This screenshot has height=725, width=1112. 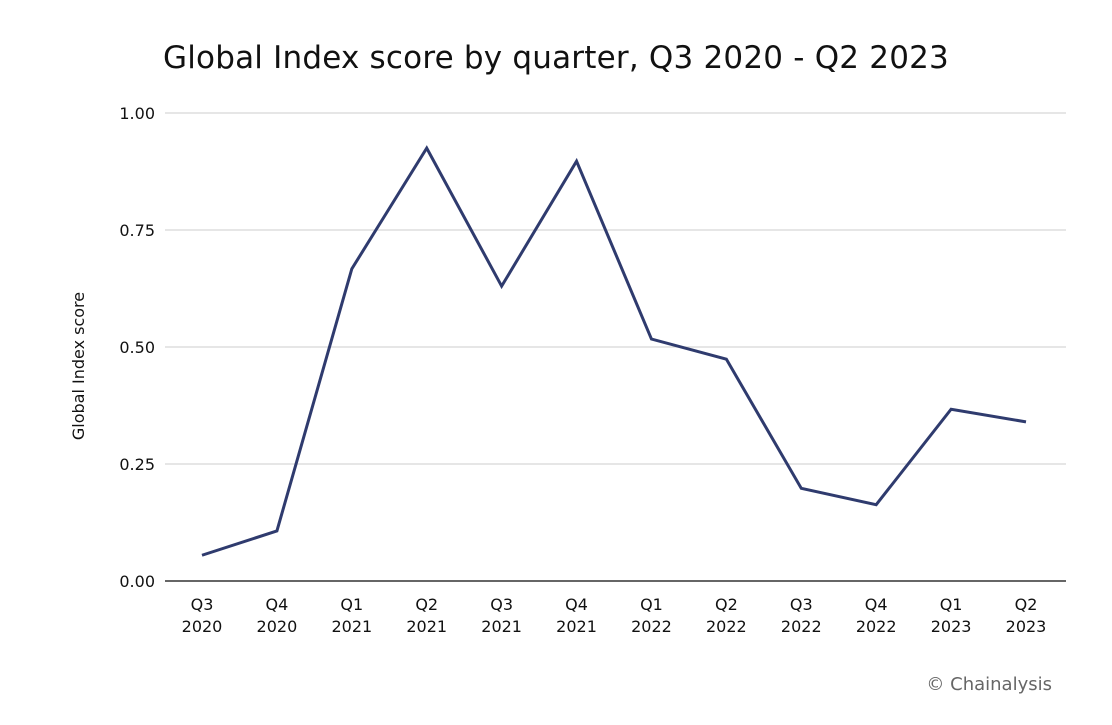 What do you see at coordinates (277, 615) in the screenshot?
I see `x-tick-label: Q4 2020` at bounding box center [277, 615].